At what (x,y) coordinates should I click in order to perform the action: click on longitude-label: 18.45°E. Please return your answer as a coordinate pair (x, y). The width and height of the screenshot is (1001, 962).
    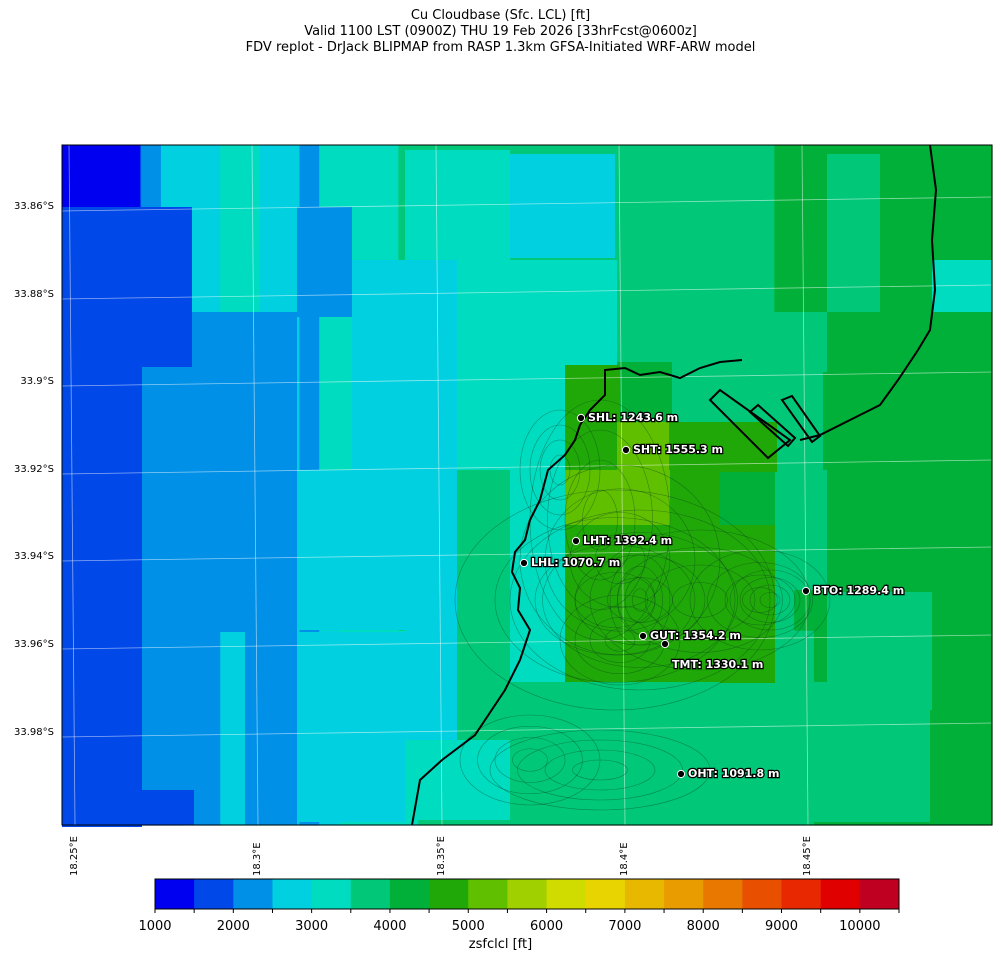
    Looking at the image, I should click on (807, 856).